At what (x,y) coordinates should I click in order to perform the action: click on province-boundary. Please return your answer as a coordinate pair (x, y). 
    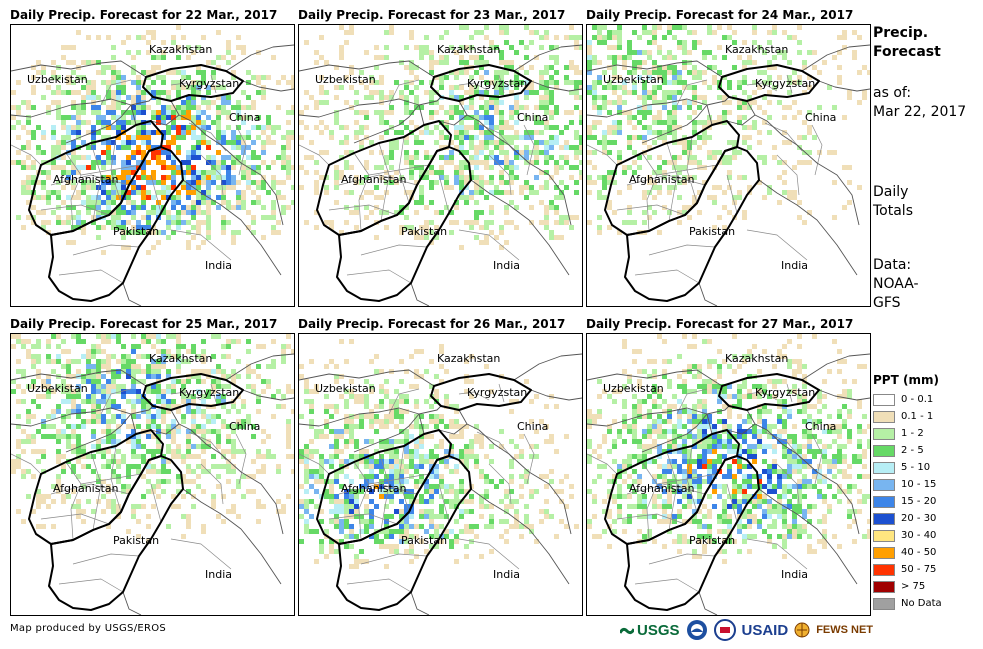
    Looking at the image, I should click on (26, 155).